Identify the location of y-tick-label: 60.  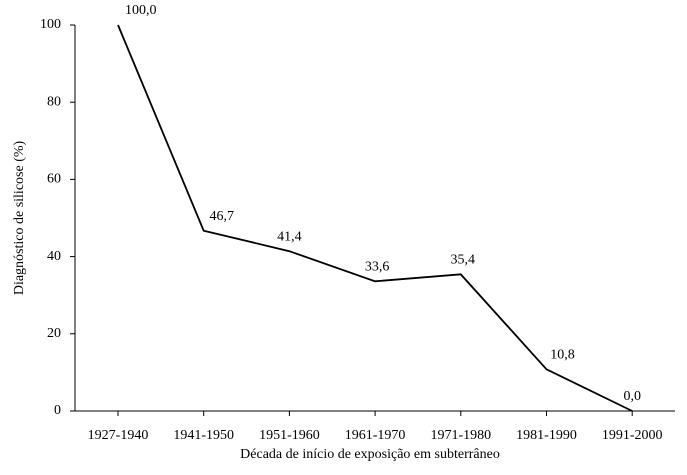
(54, 179).